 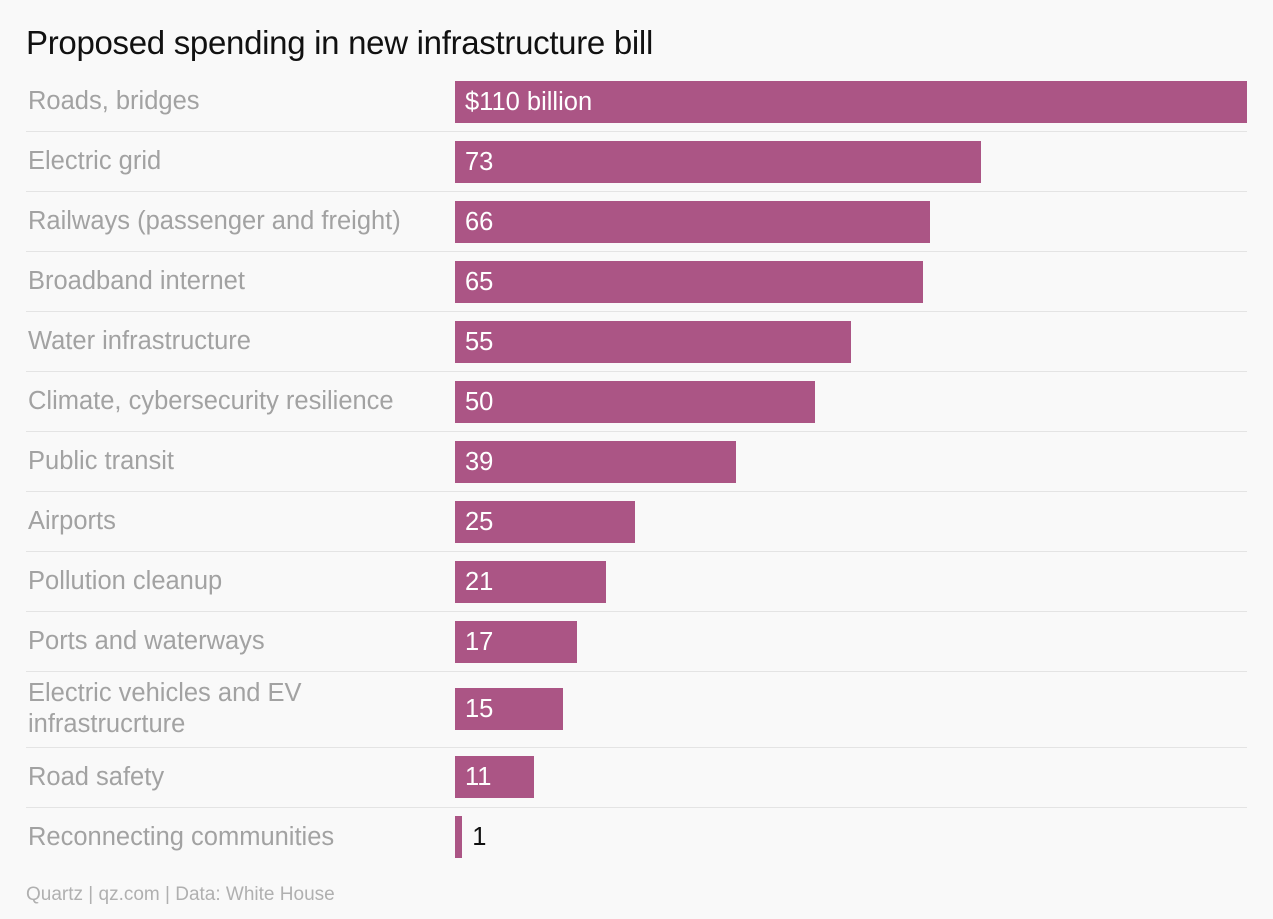 What do you see at coordinates (479, 581) in the screenshot?
I see `value-label: 21` at bounding box center [479, 581].